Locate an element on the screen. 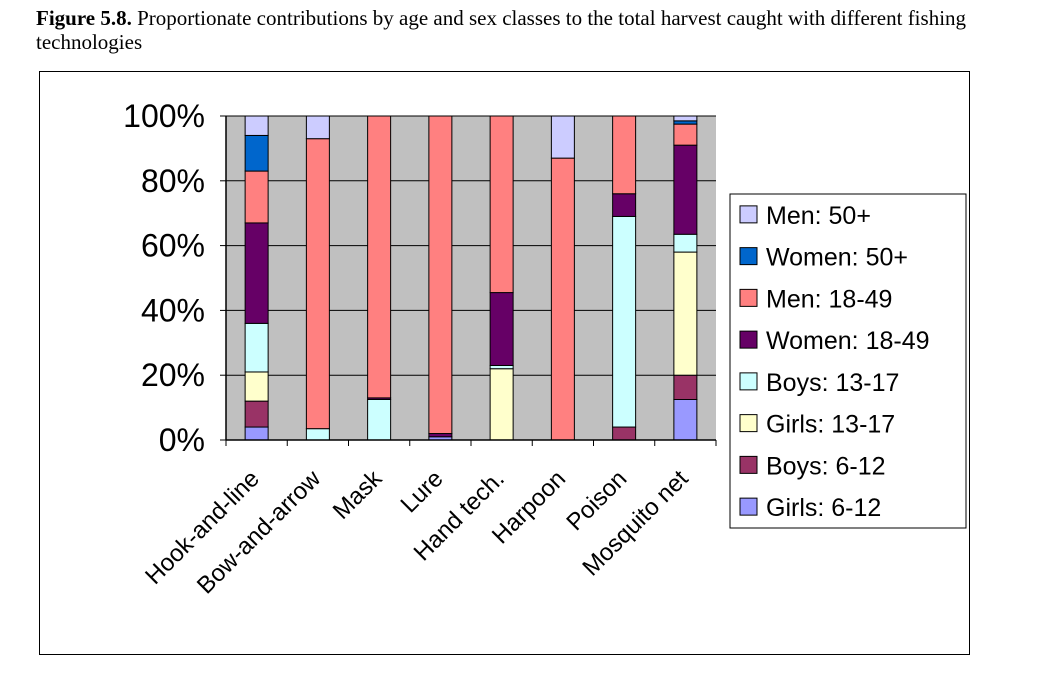  legend-label-women-50: Women: 50+ is located at coordinates (837, 258).